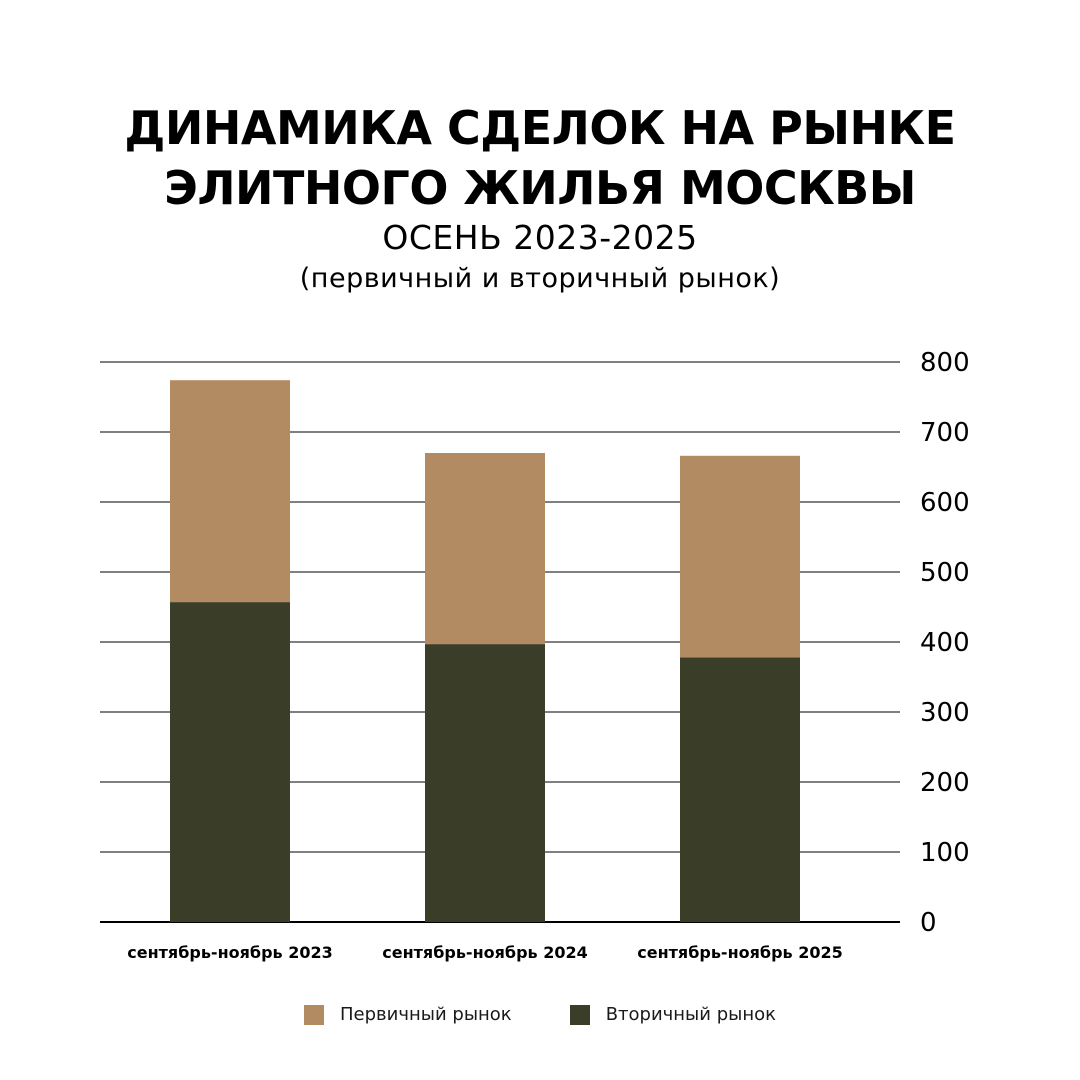  Describe the element at coordinates (540, 237) in the screenshot. I see `chart-subtitle: ОСЕНЬ 2023-2025` at that location.